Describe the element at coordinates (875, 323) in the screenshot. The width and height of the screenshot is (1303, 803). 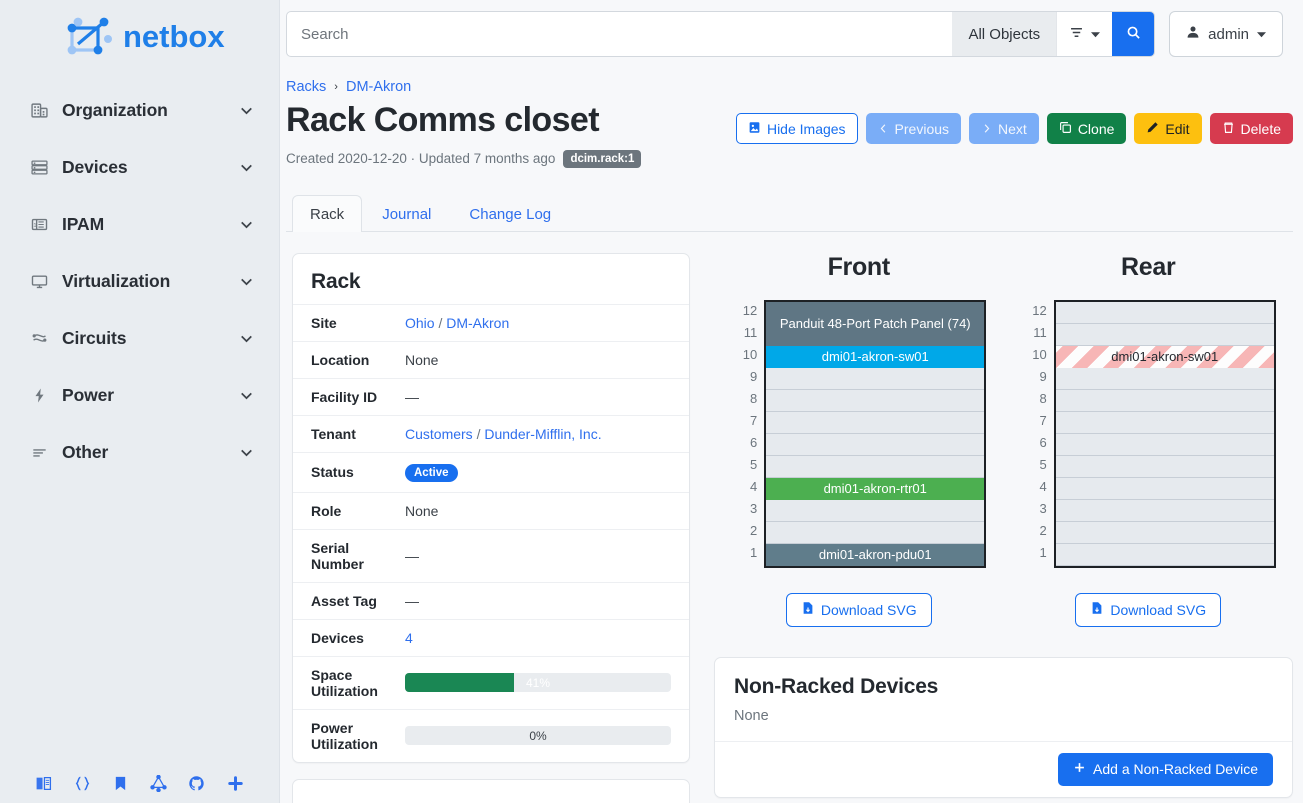
I see `rack-device: Panduit 48-Port Patch Panel (74)` at that location.